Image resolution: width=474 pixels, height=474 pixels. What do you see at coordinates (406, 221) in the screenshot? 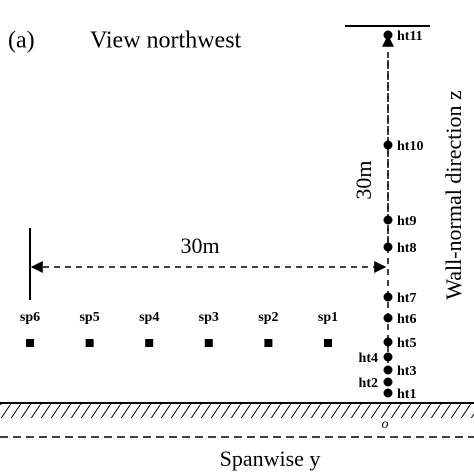
I see `height-label: ht9` at bounding box center [406, 221].